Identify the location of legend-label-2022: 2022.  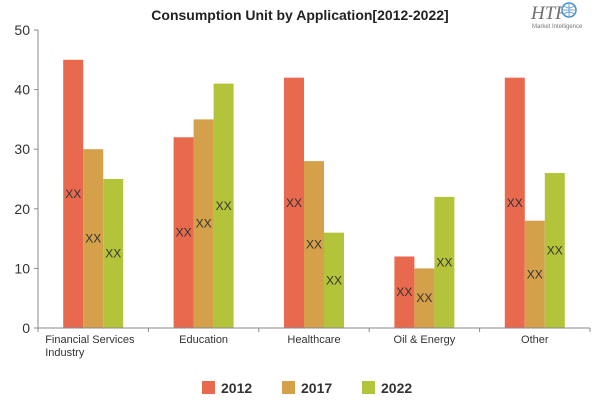
(396, 388).